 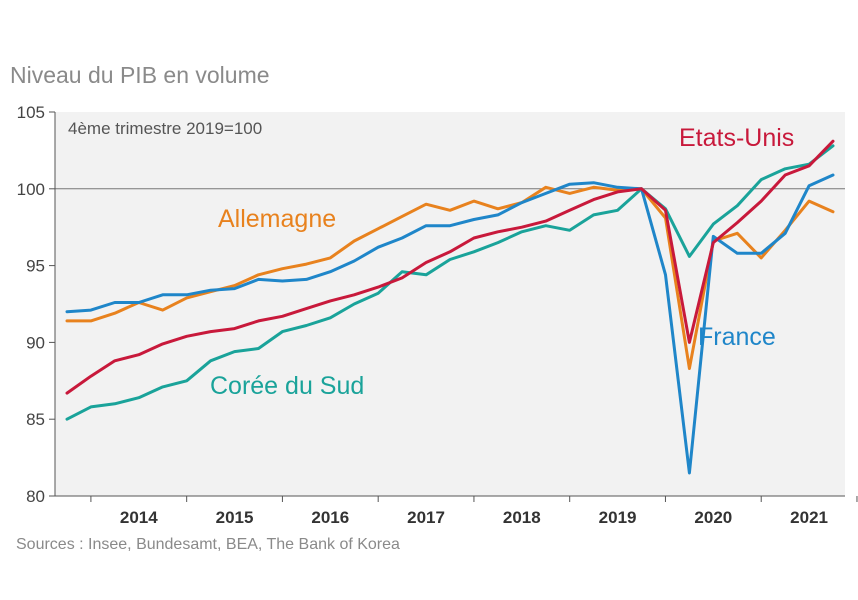 What do you see at coordinates (737, 337) in the screenshot?
I see `label-france: France` at bounding box center [737, 337].